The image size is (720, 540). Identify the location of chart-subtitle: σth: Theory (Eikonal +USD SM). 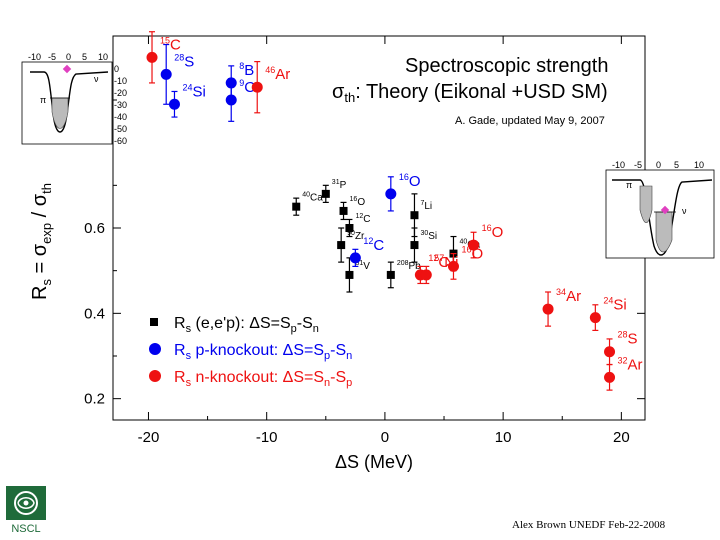
(470, 93).